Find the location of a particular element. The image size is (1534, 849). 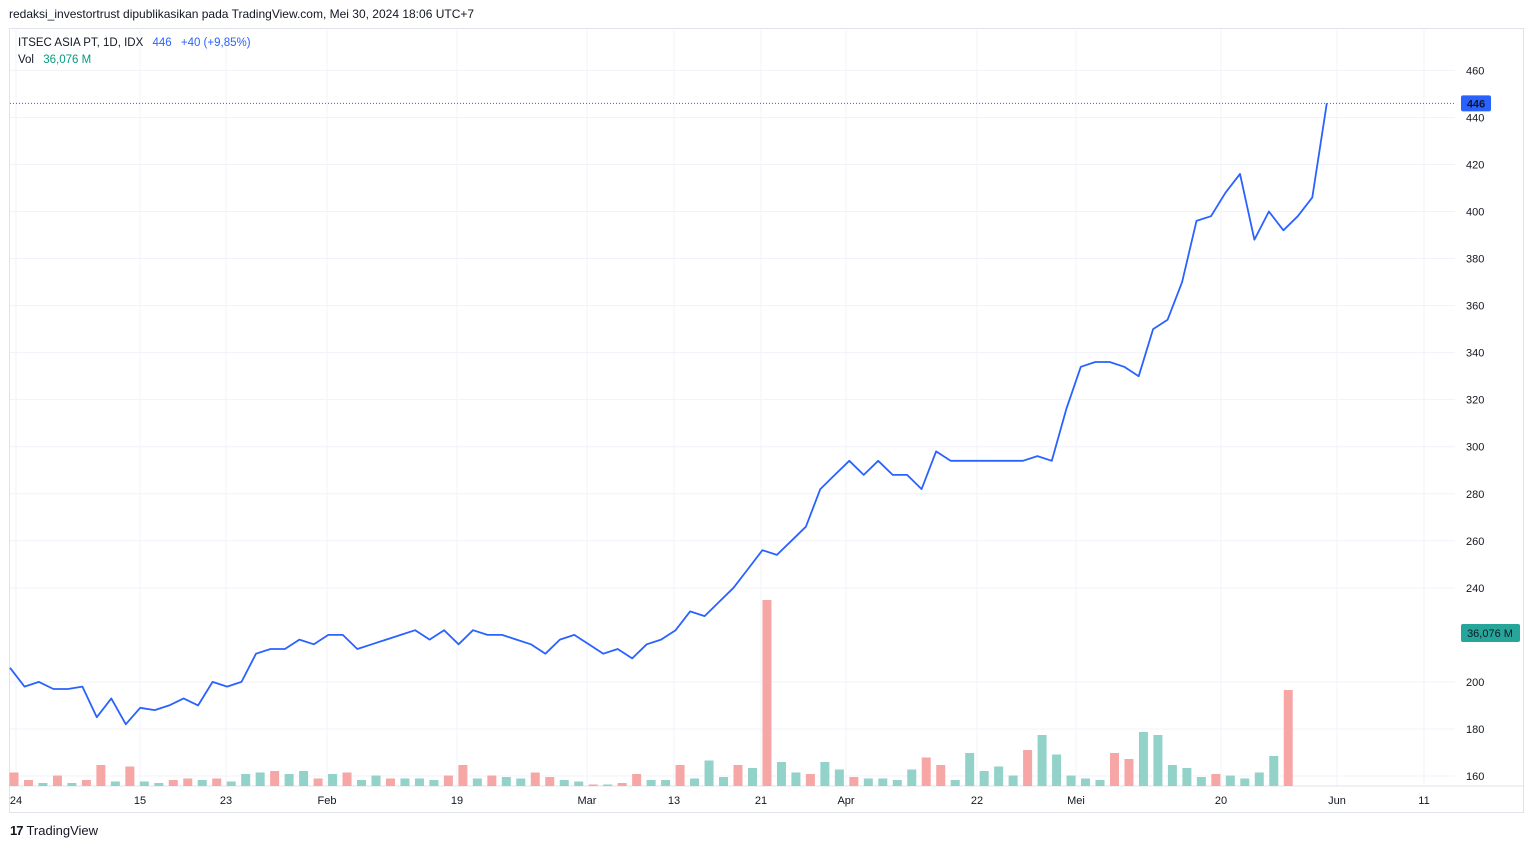

price-axis-label: 180 is located at coordinates (1475, 730).